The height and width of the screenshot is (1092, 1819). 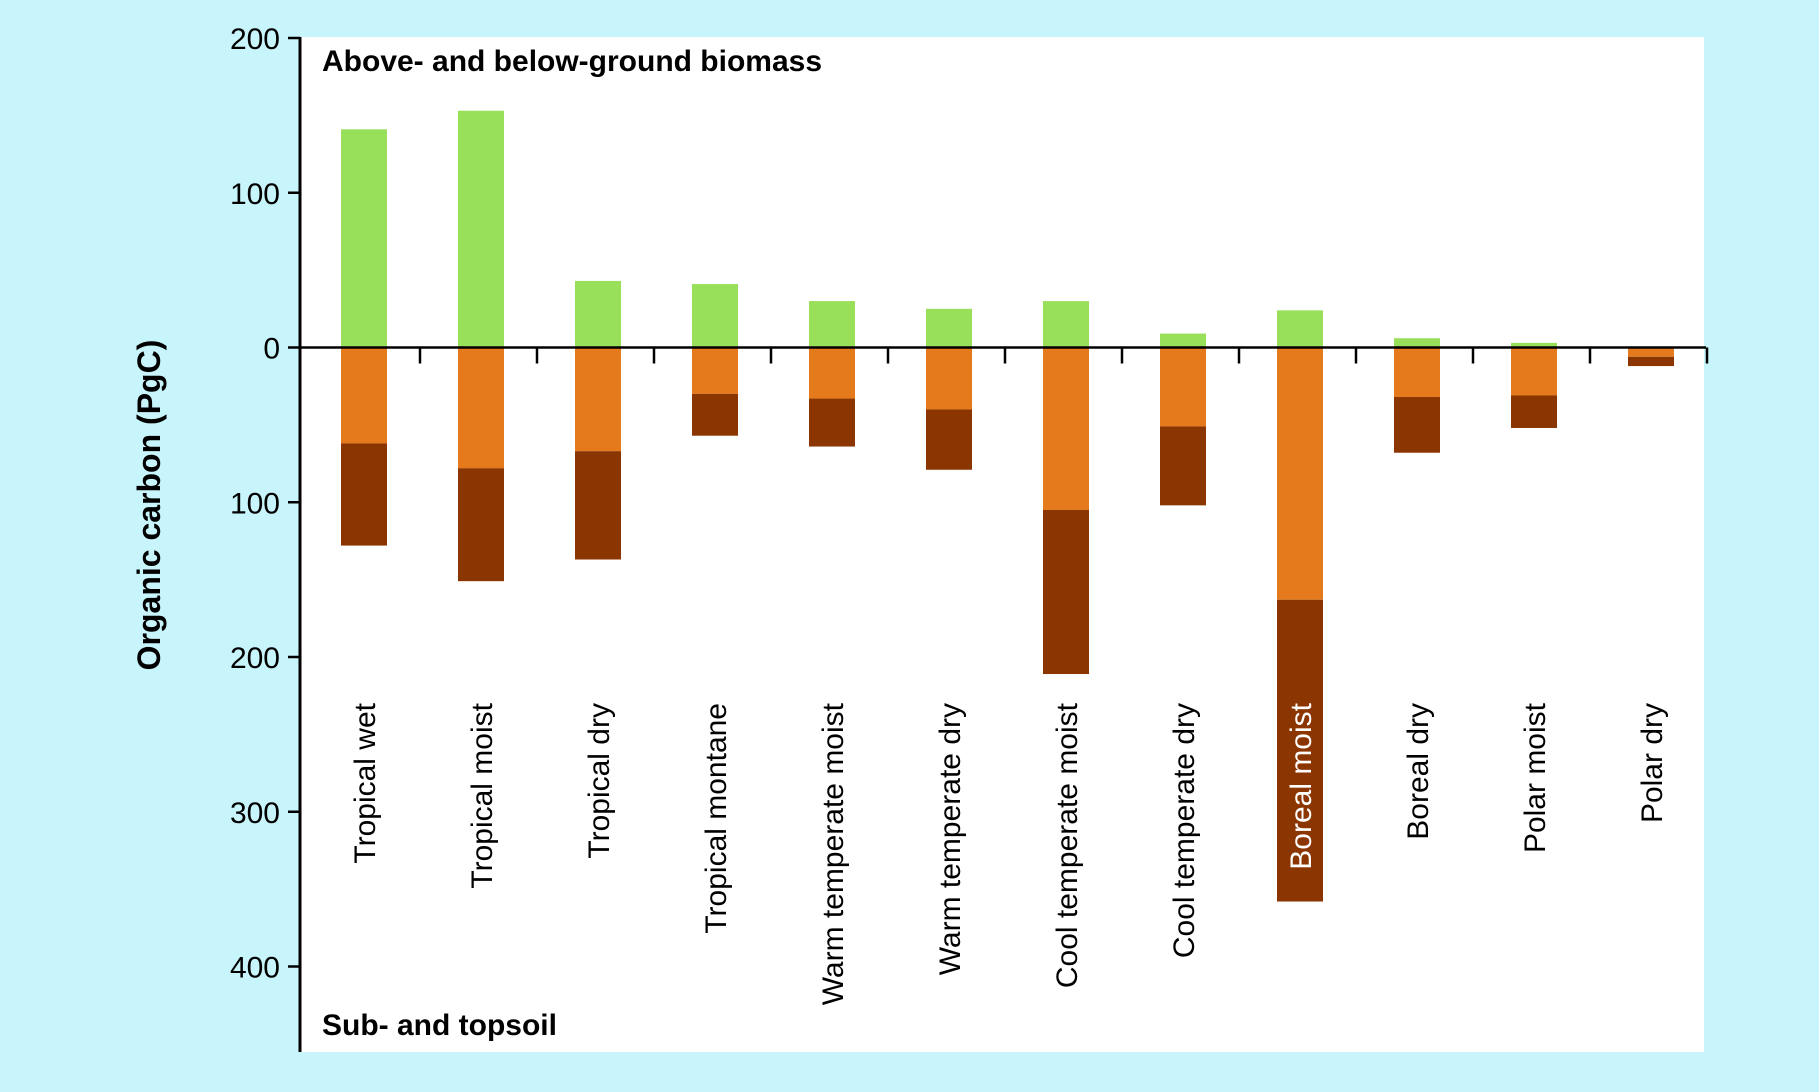 What do you see at coordinates (1067, 845) in the screenshot?
I see `category-label: Cool temperate moist` at bounding box center [1067, 845].